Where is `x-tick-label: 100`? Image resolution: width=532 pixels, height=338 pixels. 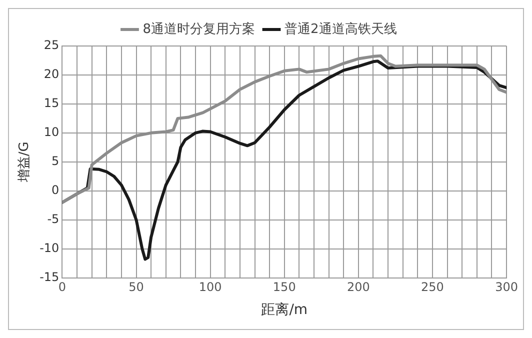
x-tick-label: 100 is located at coordinates (210, 287).